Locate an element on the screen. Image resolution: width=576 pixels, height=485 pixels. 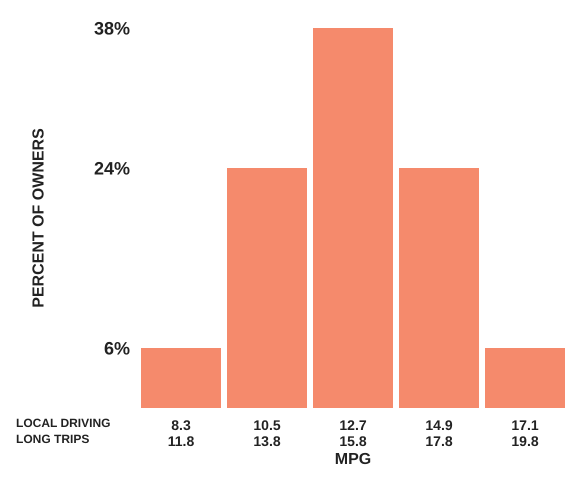
y-tick-label: 24% is located at coordinates (112, 168).